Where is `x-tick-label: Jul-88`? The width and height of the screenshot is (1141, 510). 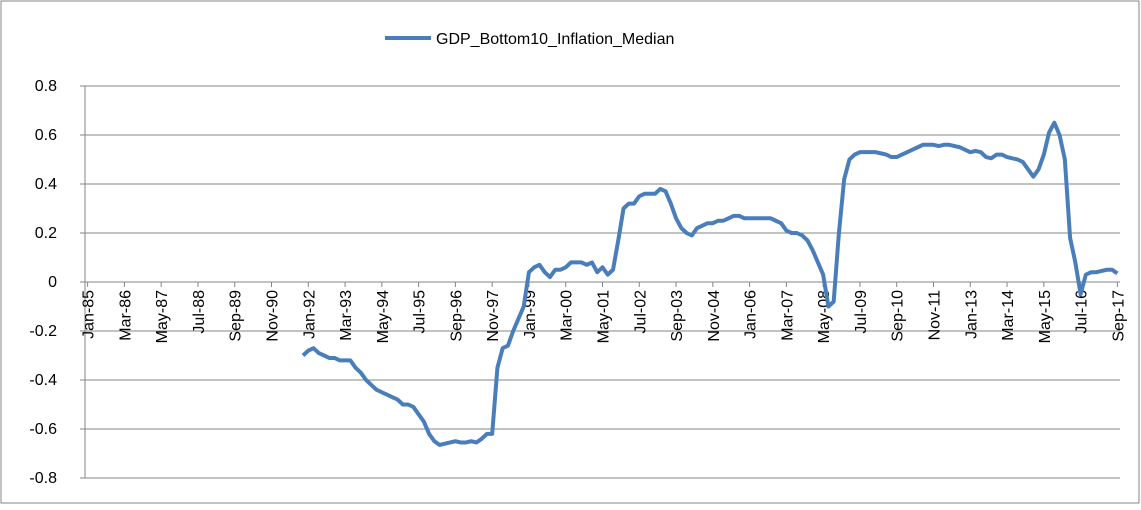
x-tick-label: Jul-88 is located at coordinates (199, 312).